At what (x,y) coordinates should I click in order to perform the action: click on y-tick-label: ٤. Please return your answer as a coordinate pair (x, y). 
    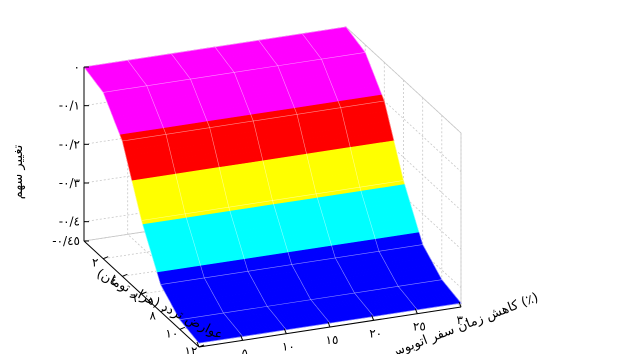
    Looking at the image, I should click on (114, 280).